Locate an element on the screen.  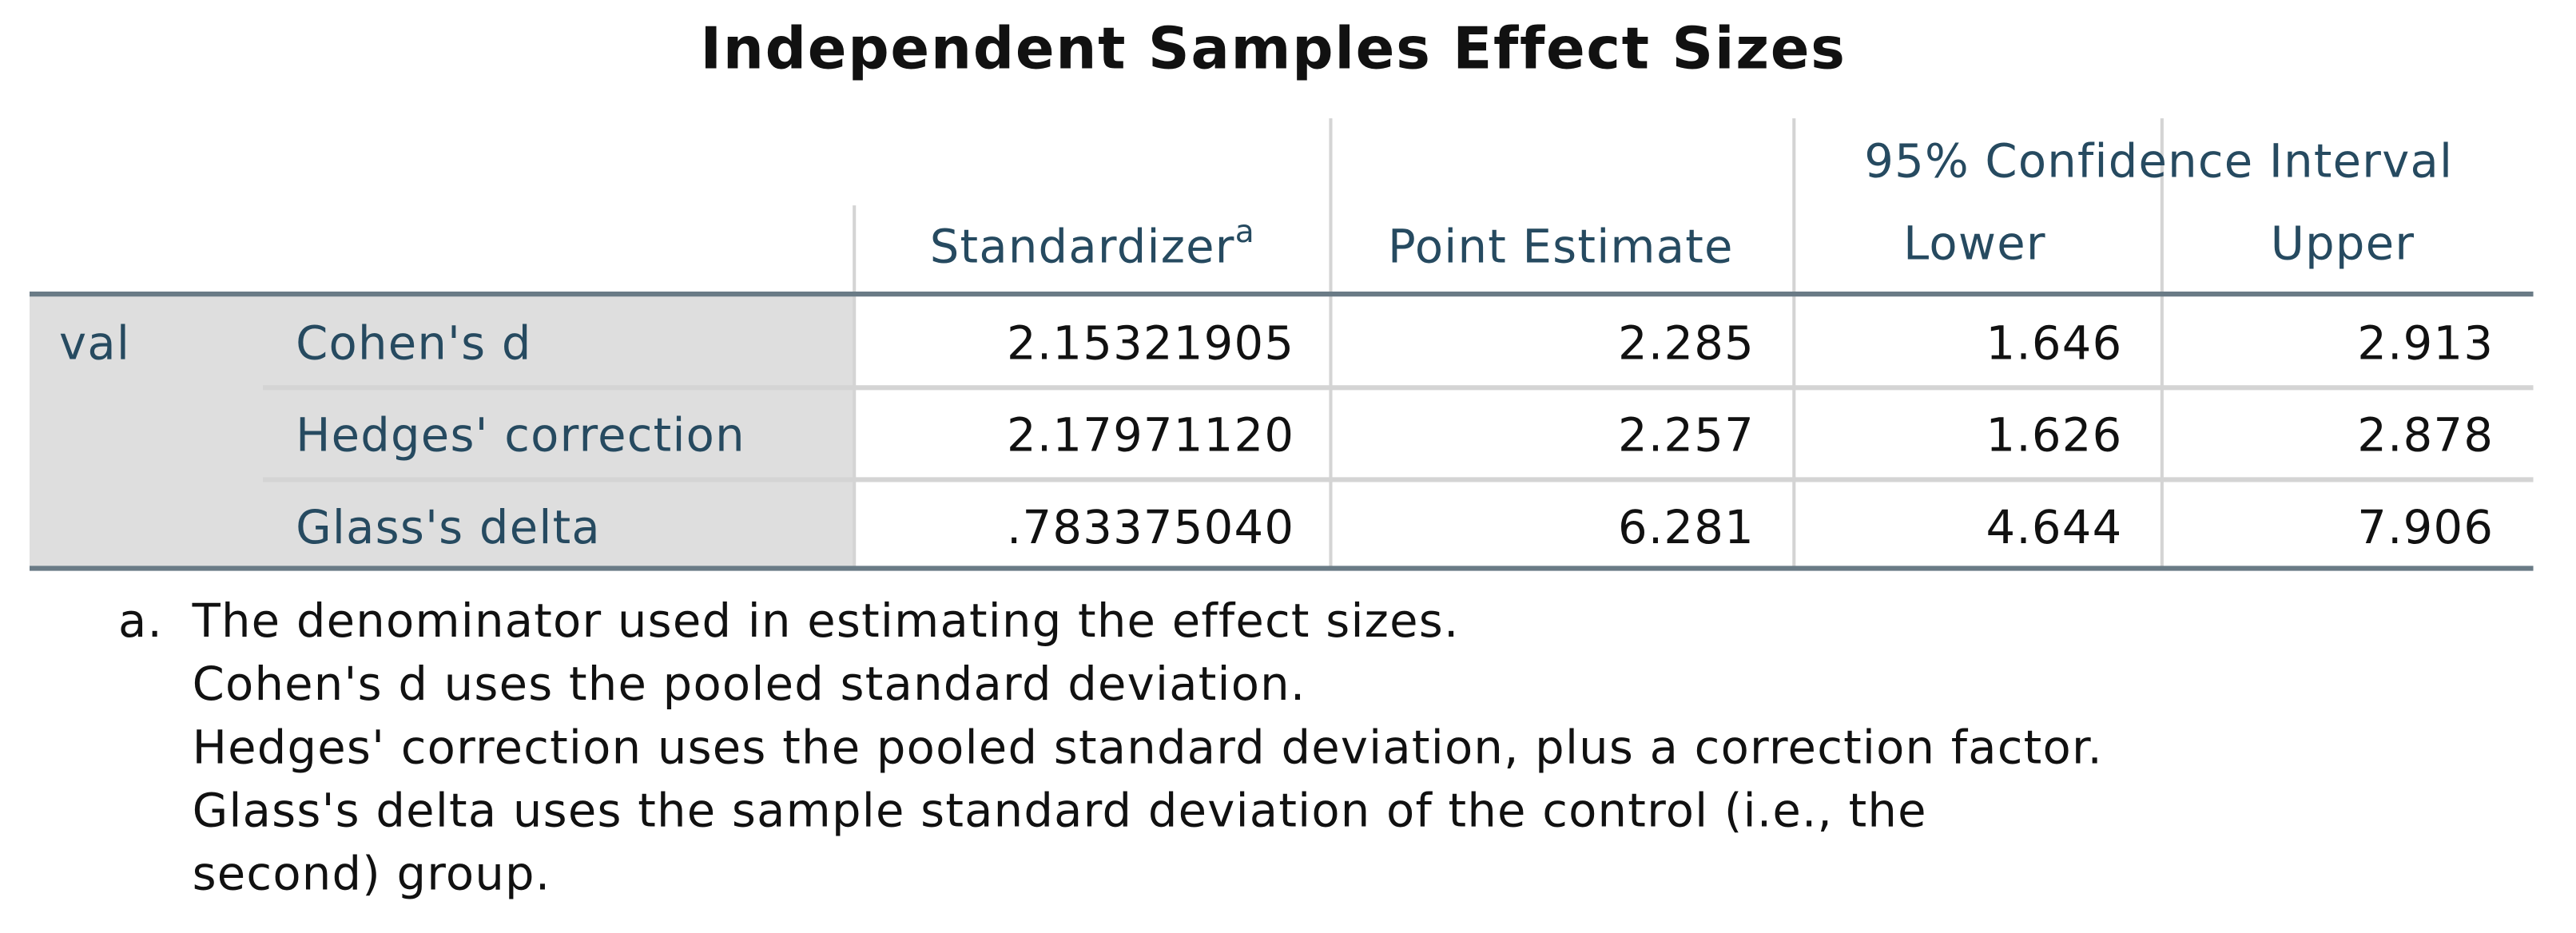
column-group-header: 95% Confidence Interval is located at coordinates (2158, 161).